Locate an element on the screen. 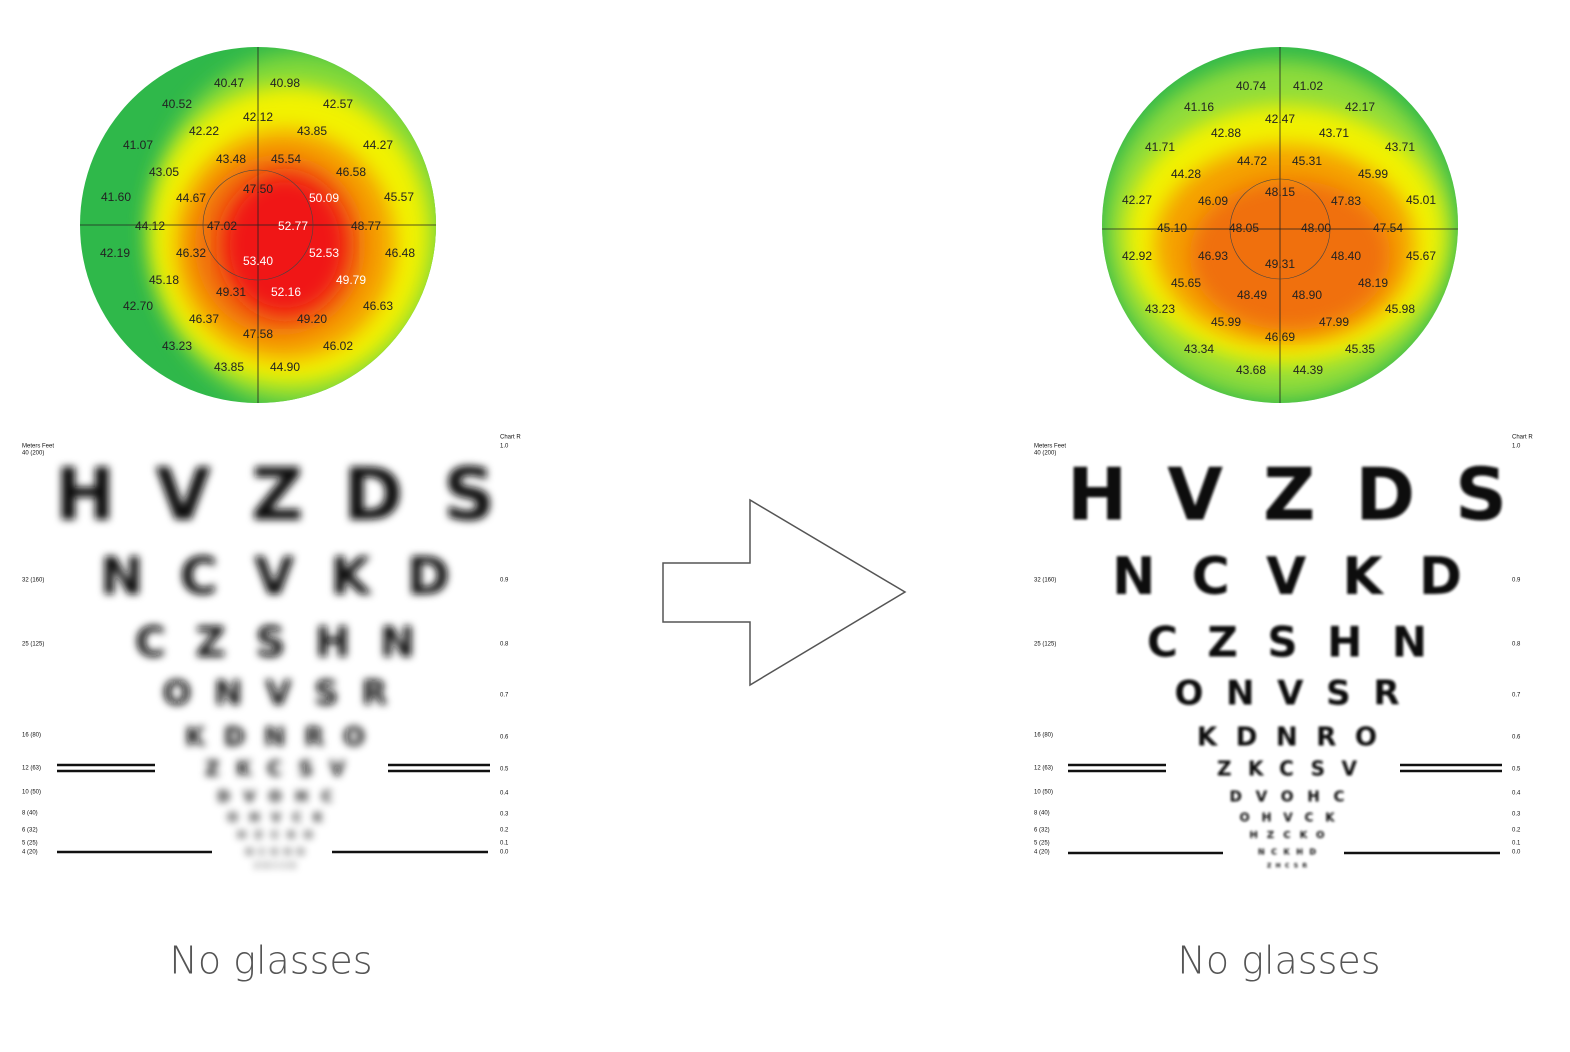 Image resolution: width=1570 pixels, height=1052 pixels. map-value: 41.16 is located at coordinates (1199, 107).